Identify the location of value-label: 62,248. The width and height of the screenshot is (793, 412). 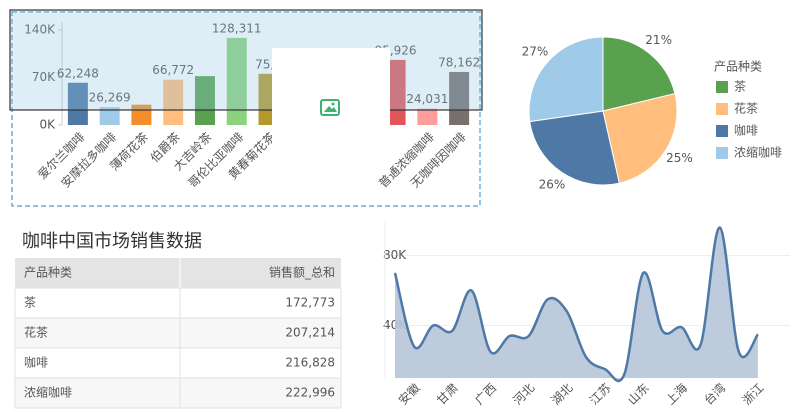
(78, 73).